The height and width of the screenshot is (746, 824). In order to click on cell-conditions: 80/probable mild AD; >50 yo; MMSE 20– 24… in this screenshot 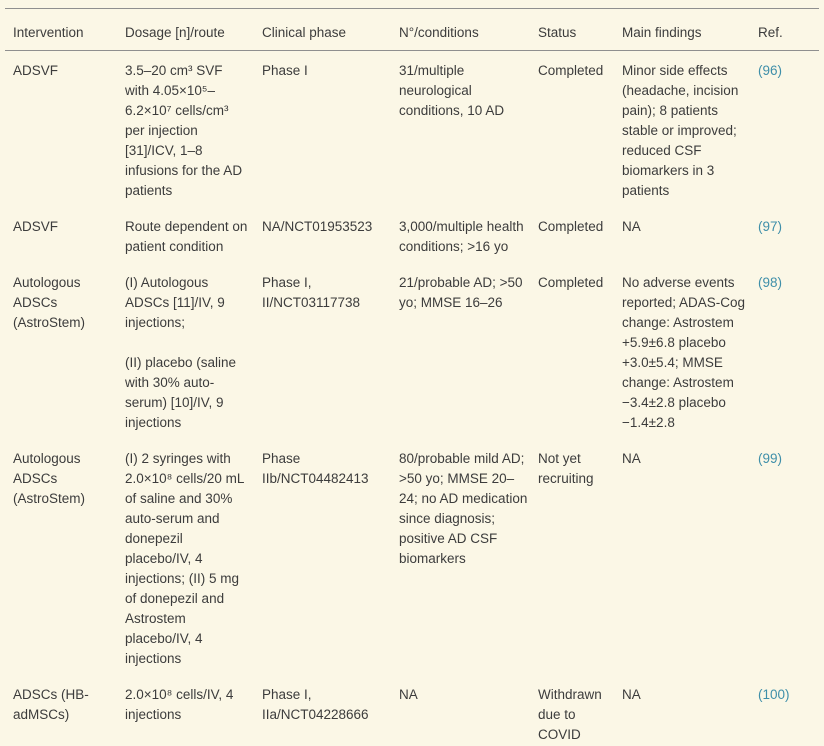, I will do `click(463, 508)`.